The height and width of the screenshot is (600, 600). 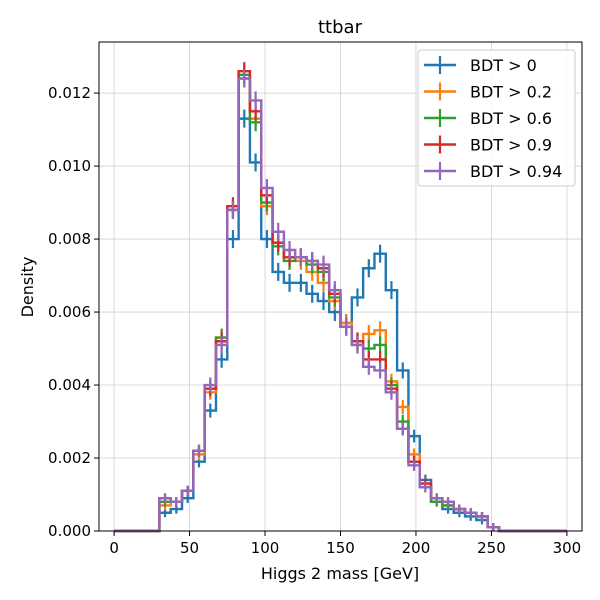 What do you see at coordinates (189, 548) in the screenshot?
I see `x-tick-label: 50` at bounding box center [189, 548].